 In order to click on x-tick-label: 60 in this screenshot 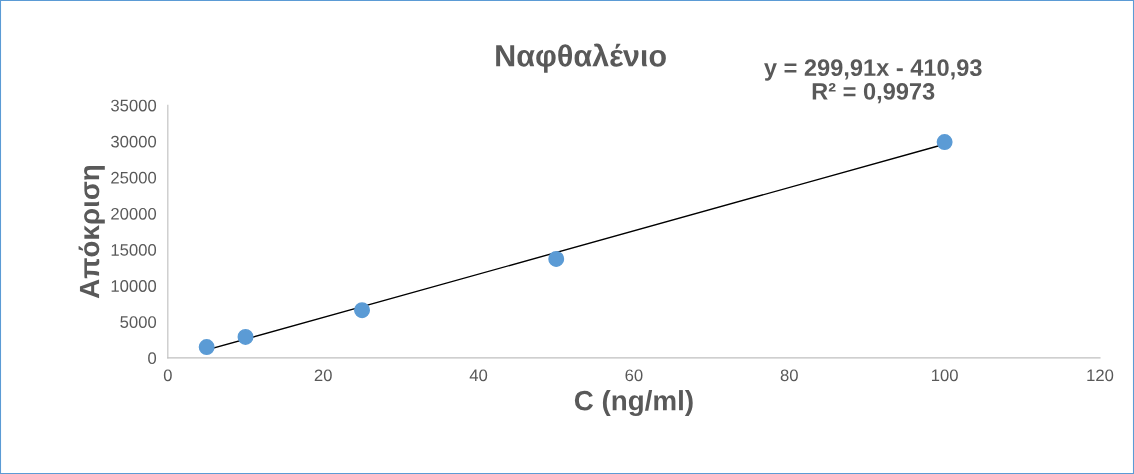, I will do `click(634, 375)`.